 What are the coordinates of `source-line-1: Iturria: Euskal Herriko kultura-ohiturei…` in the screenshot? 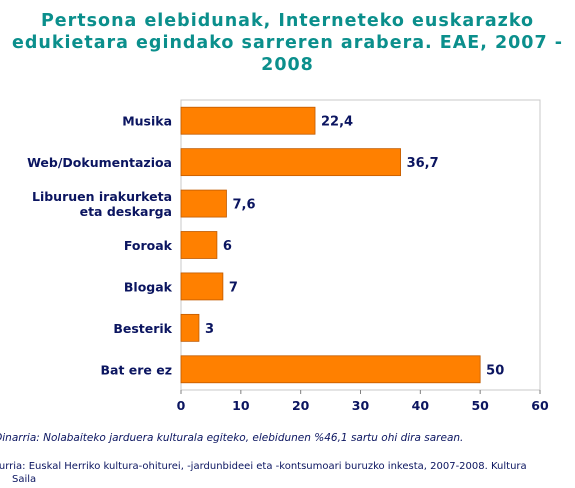 It's located at (263, 466).